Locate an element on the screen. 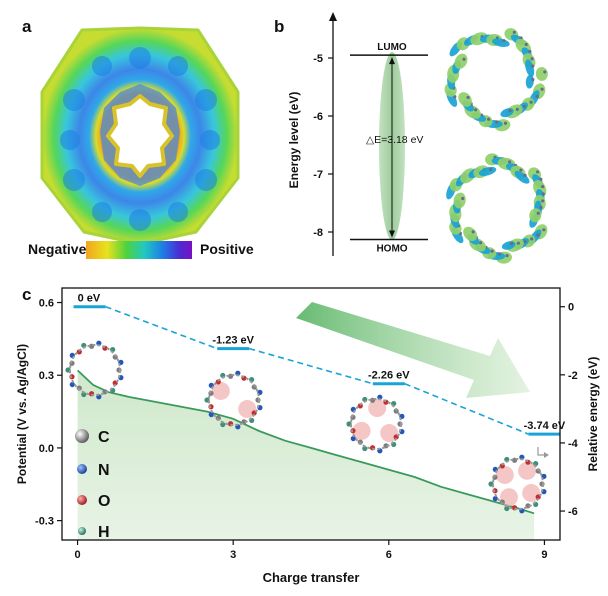  gap-arrow-head-bottom is located at coordinates (392, 234).